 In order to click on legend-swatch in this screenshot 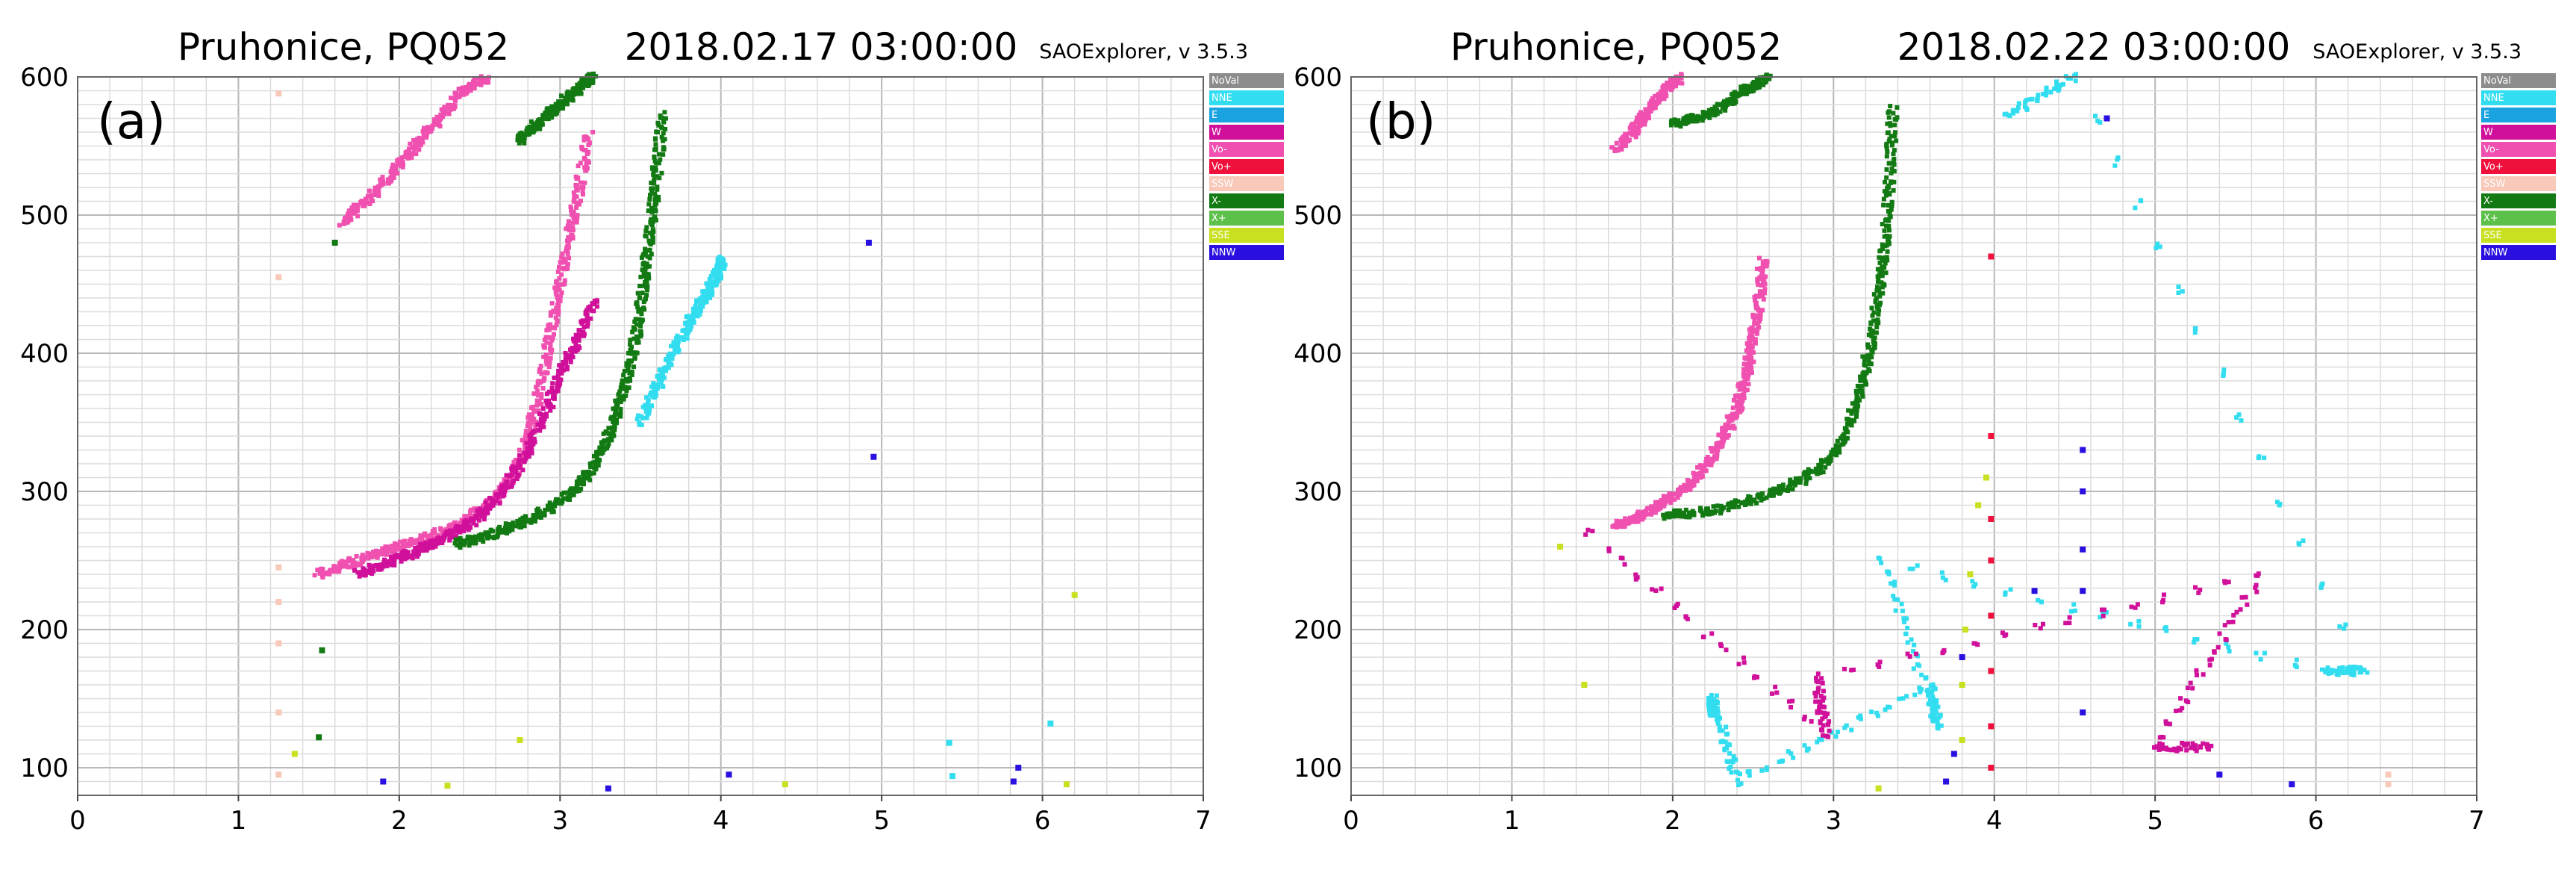, I will do `click(2518, 218)`.